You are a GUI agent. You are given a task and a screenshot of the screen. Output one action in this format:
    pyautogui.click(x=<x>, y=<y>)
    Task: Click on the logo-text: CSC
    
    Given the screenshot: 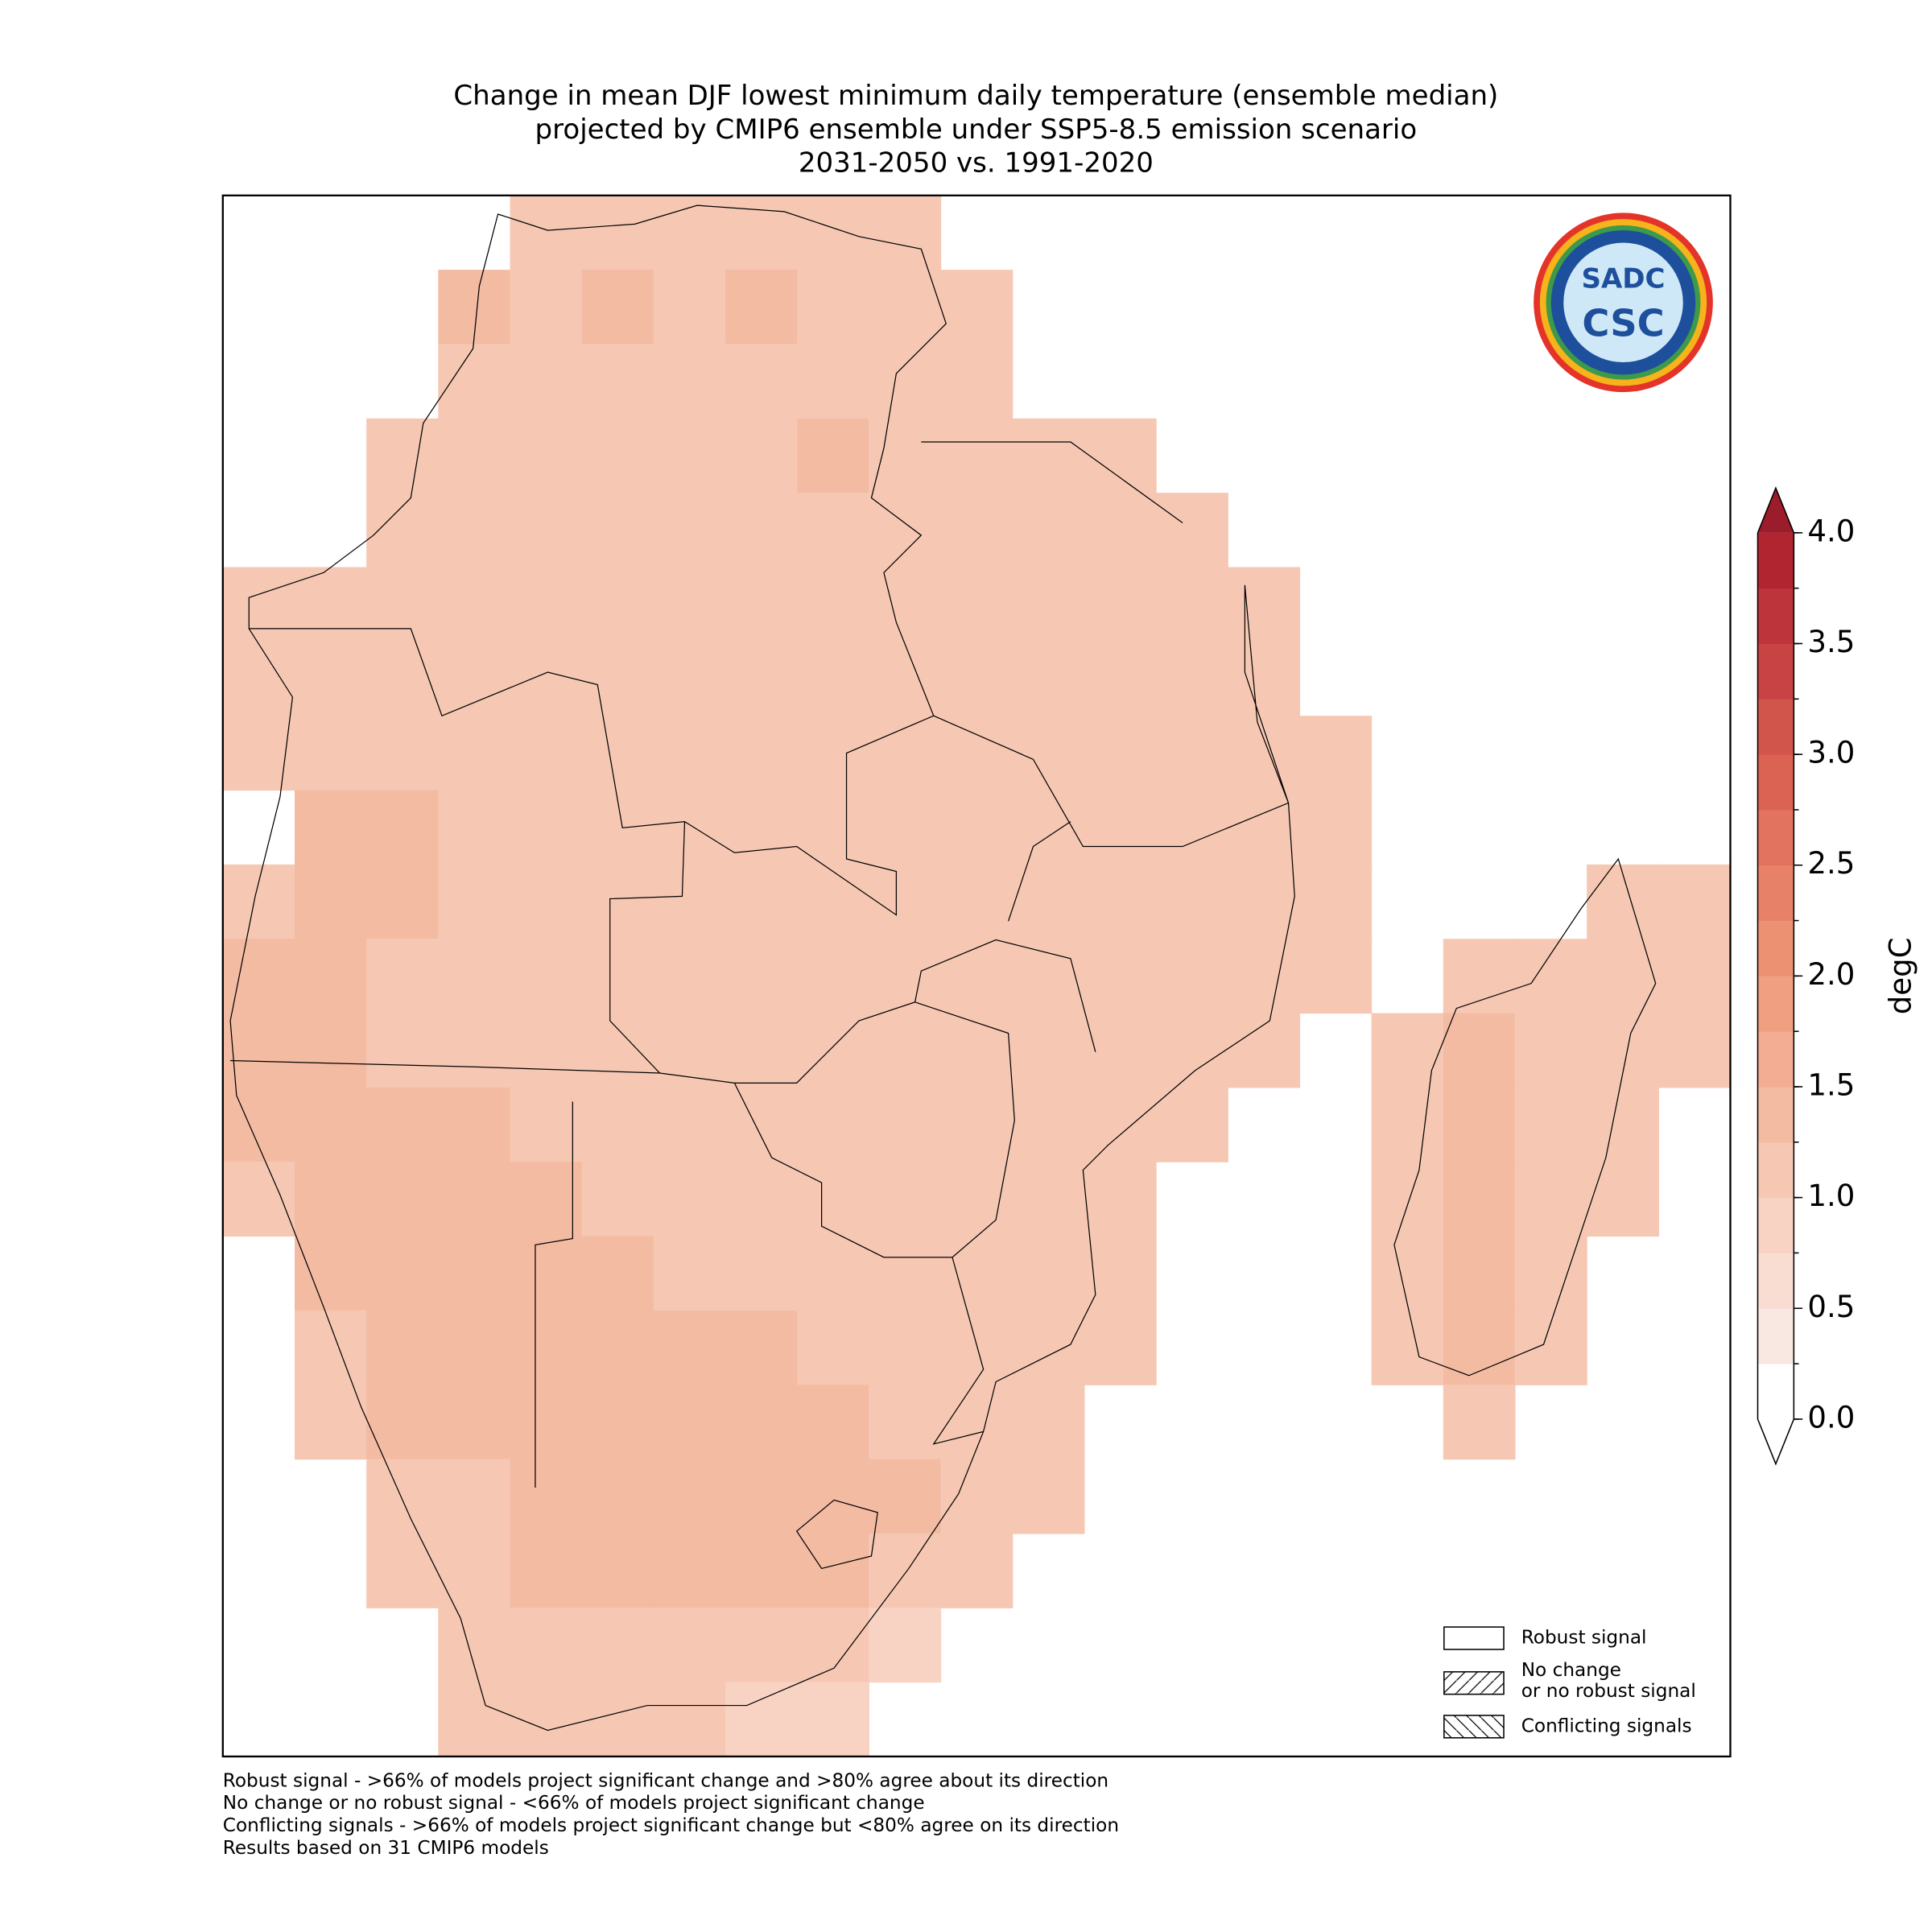 What is the action you would take?
    pyautogui.click(x=1623, y=323)
    